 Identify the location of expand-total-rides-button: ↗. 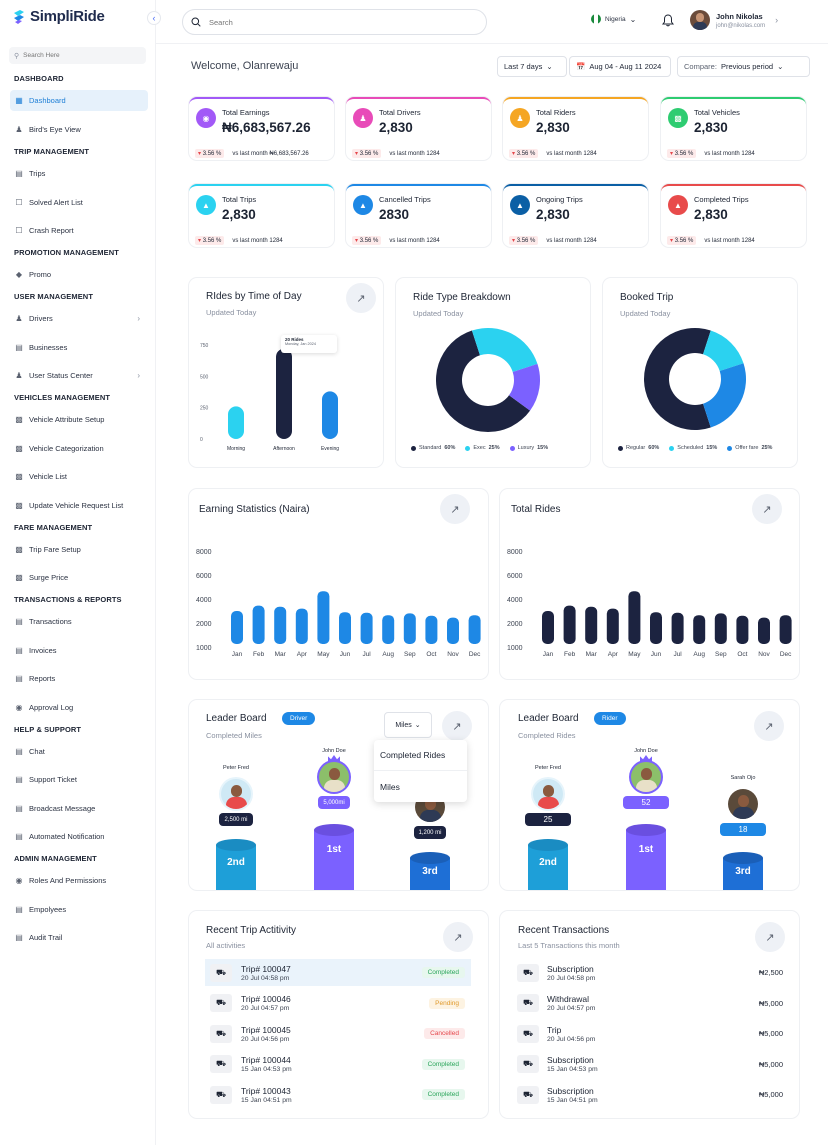
(767, 509).